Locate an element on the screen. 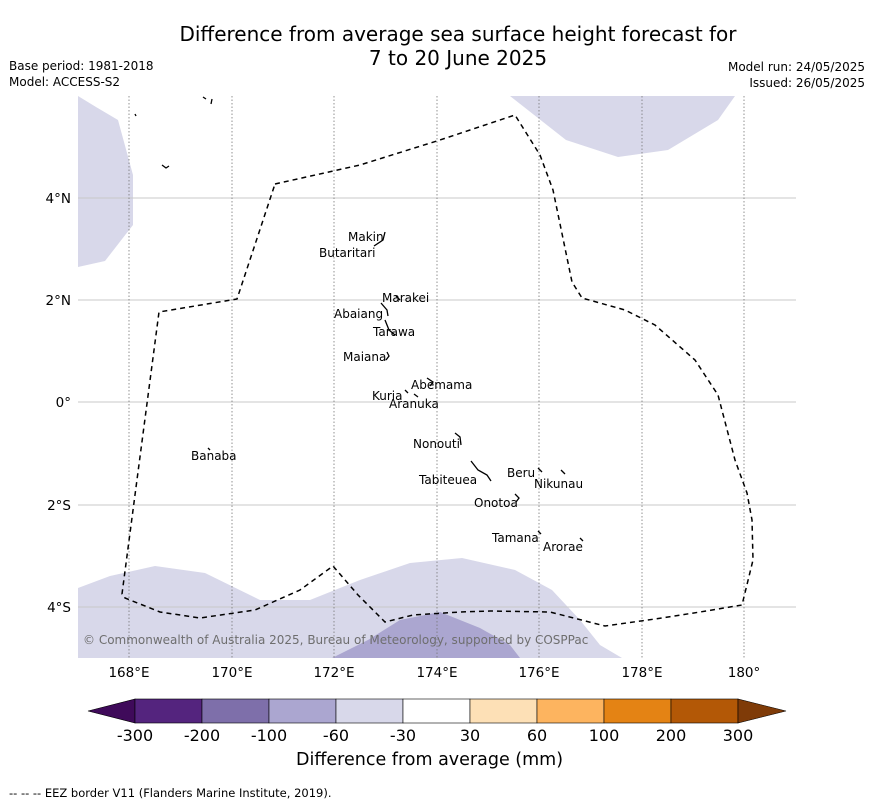 The width and height of the screenshot is (873, 804). colorbar-tick-label: 60 is located at coordinates (537, 735).